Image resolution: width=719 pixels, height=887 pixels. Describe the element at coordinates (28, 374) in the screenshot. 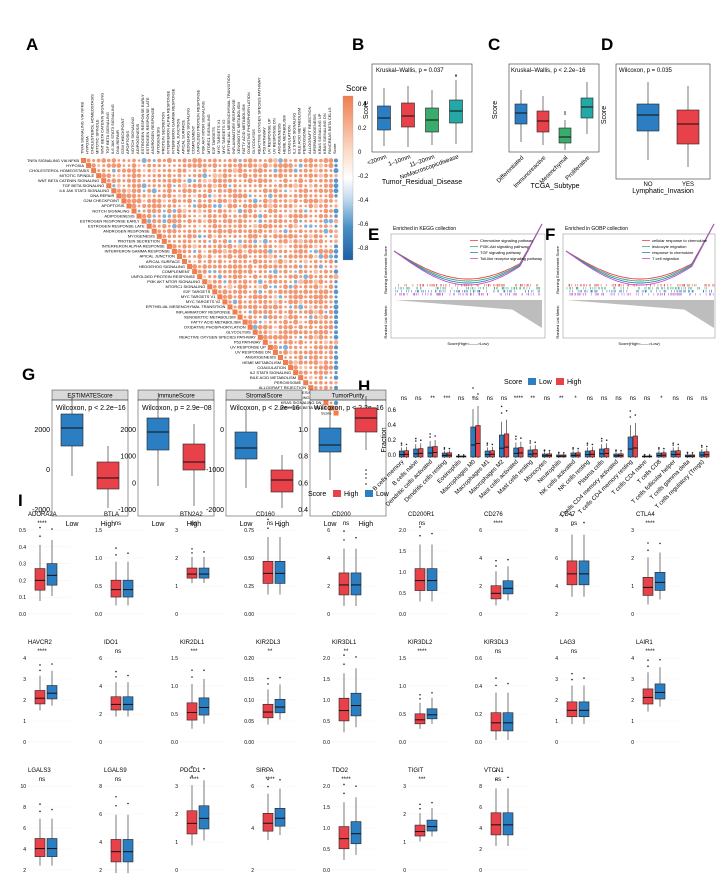

I see `panel-label-g: G` at that location.